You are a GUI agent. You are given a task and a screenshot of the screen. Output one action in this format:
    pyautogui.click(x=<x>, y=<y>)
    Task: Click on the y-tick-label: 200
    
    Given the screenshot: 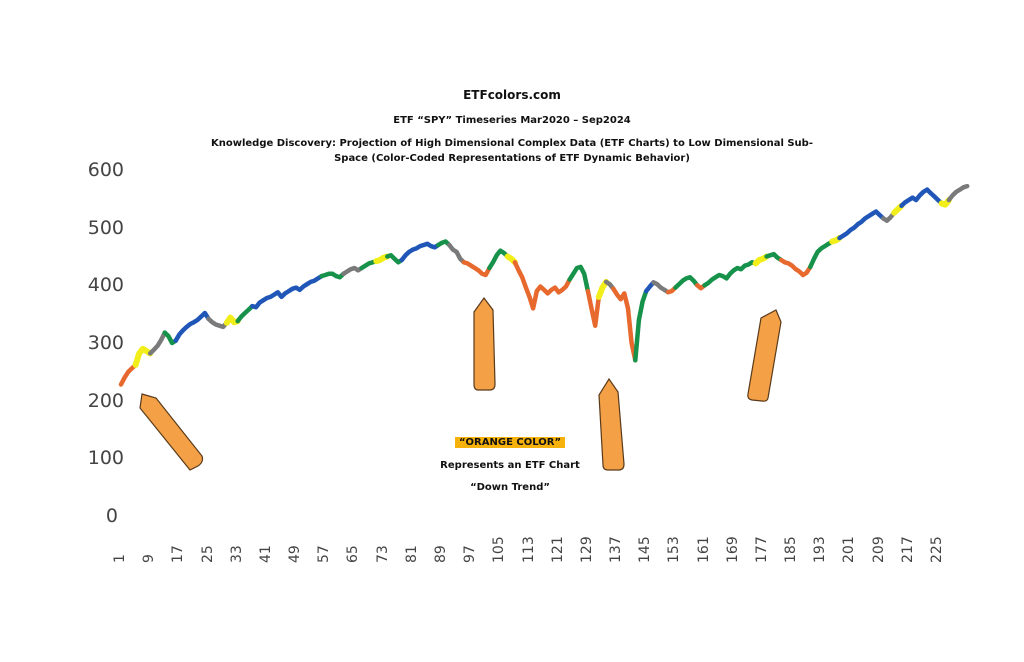 What is the action you would take?
    pyautogui.click(x=105, y=400)
    